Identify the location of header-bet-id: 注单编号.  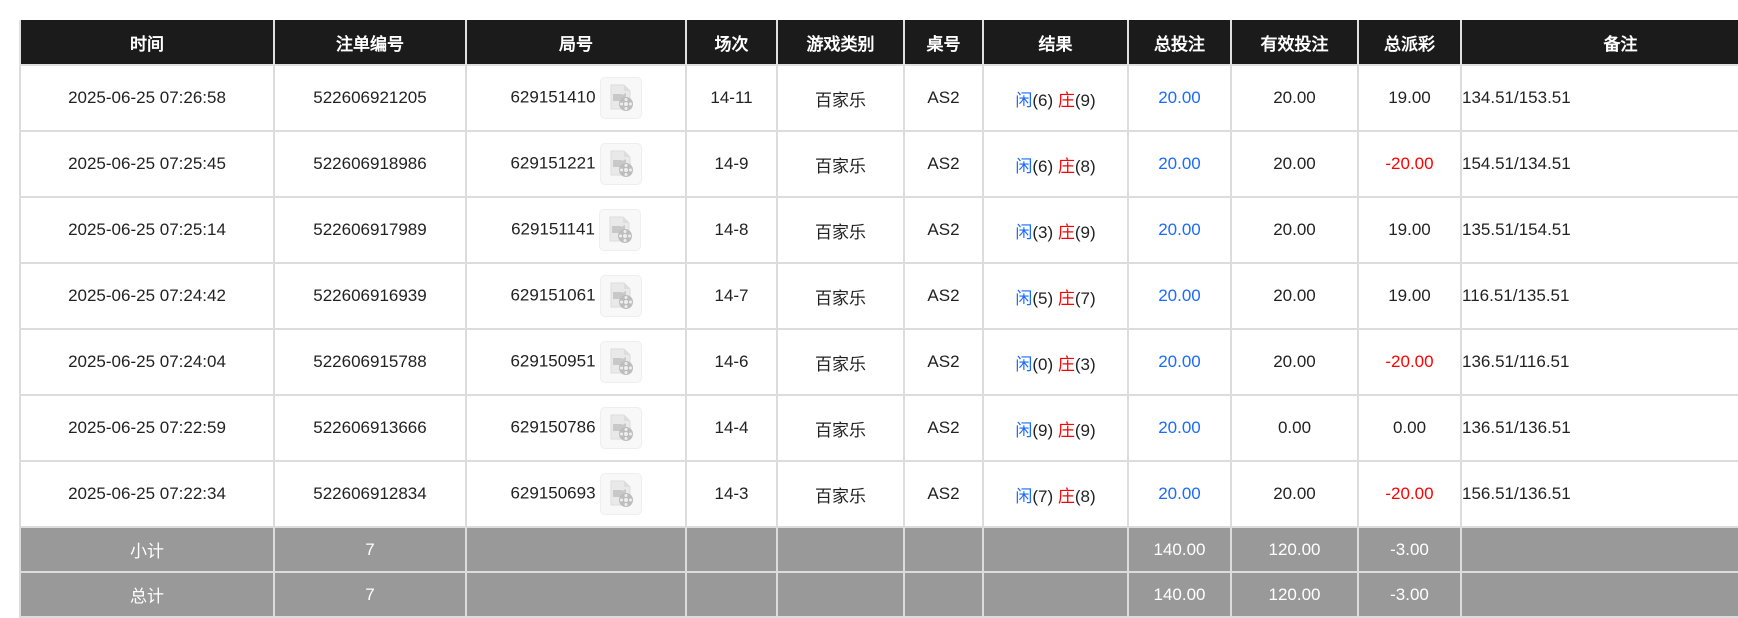
(370, 43).